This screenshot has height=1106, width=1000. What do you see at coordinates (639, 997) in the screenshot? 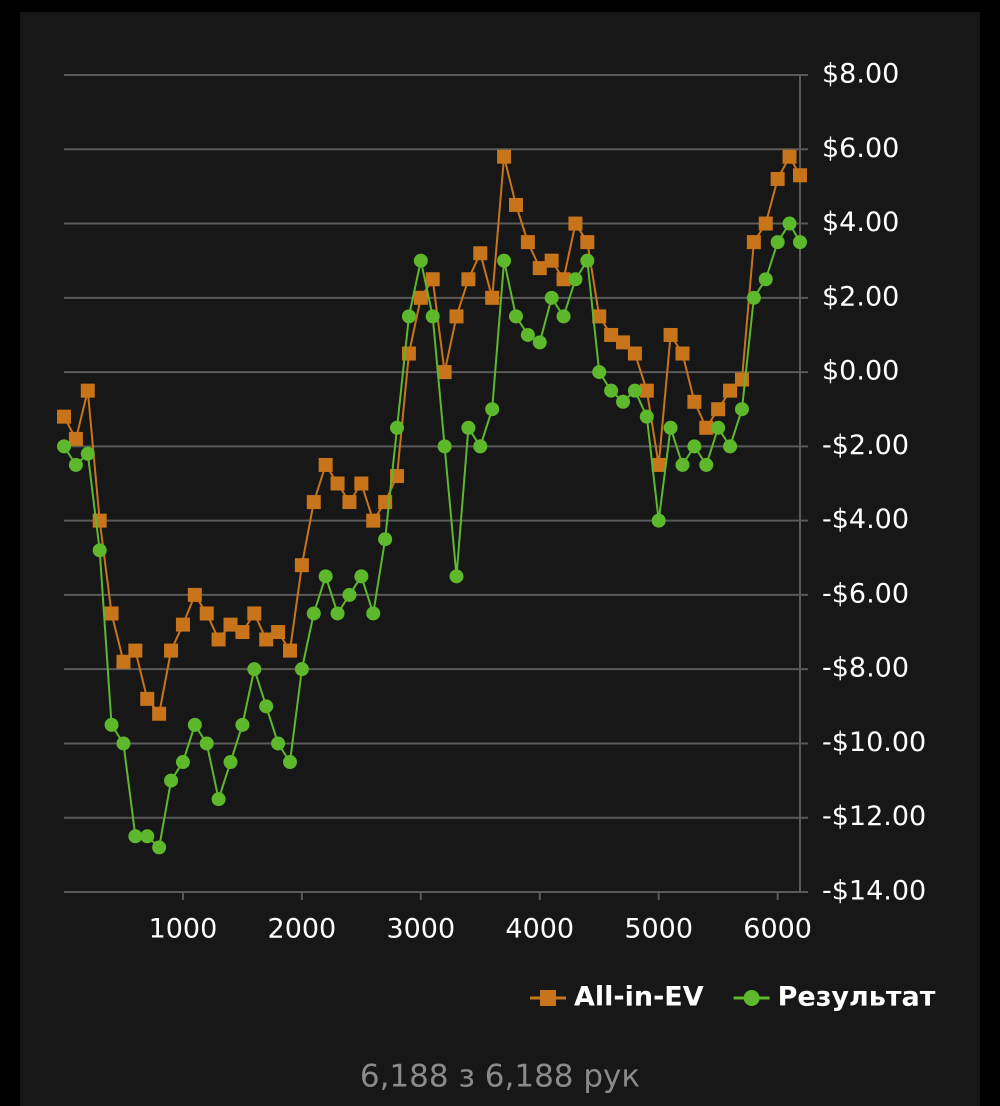
I see `legend-label: All-in-EV` at bounding box center [639, 997].